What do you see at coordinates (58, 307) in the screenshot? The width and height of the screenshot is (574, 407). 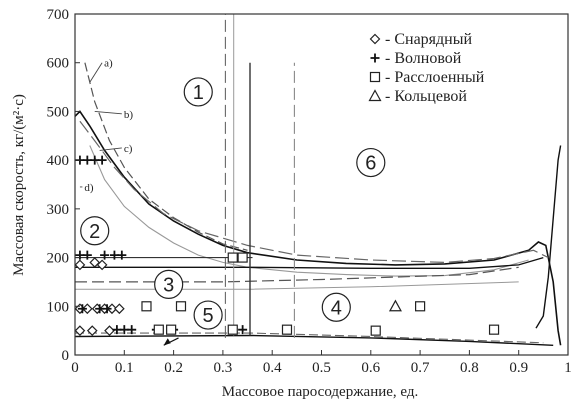 I see `y-tick-label: 100` at bounding box center [58, 307].